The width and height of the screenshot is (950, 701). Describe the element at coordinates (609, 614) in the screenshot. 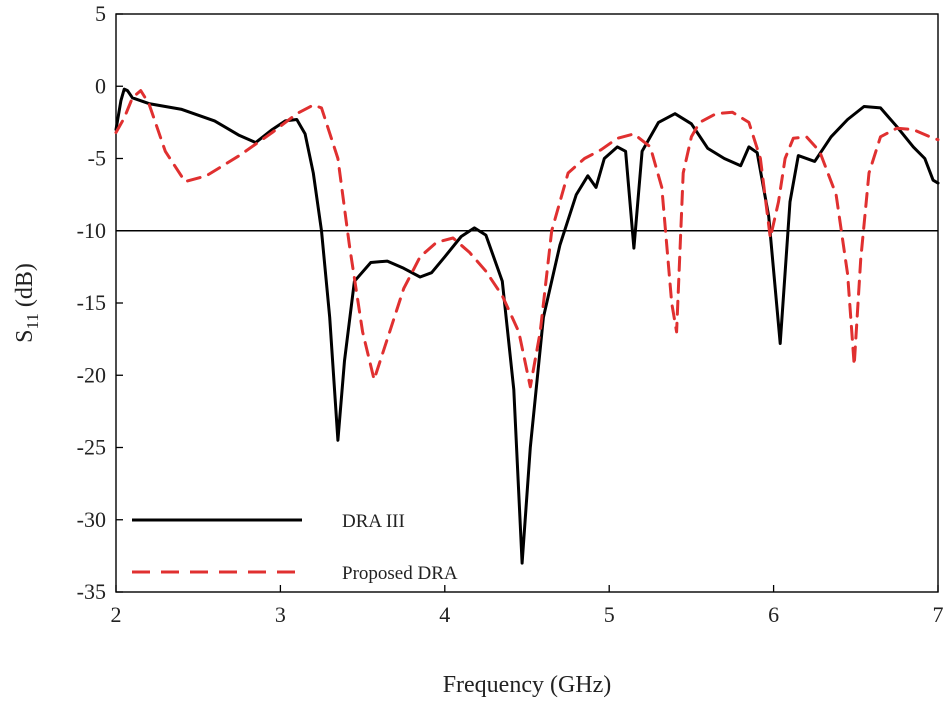

I see `x-tick-label: 5` at that location.